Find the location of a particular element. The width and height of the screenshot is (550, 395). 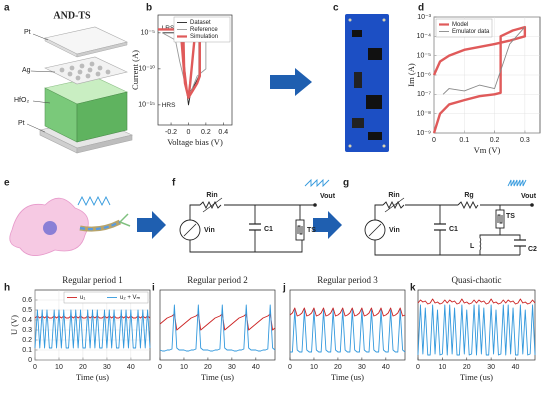

neuron-illustration is located at coordinates (70, 225).